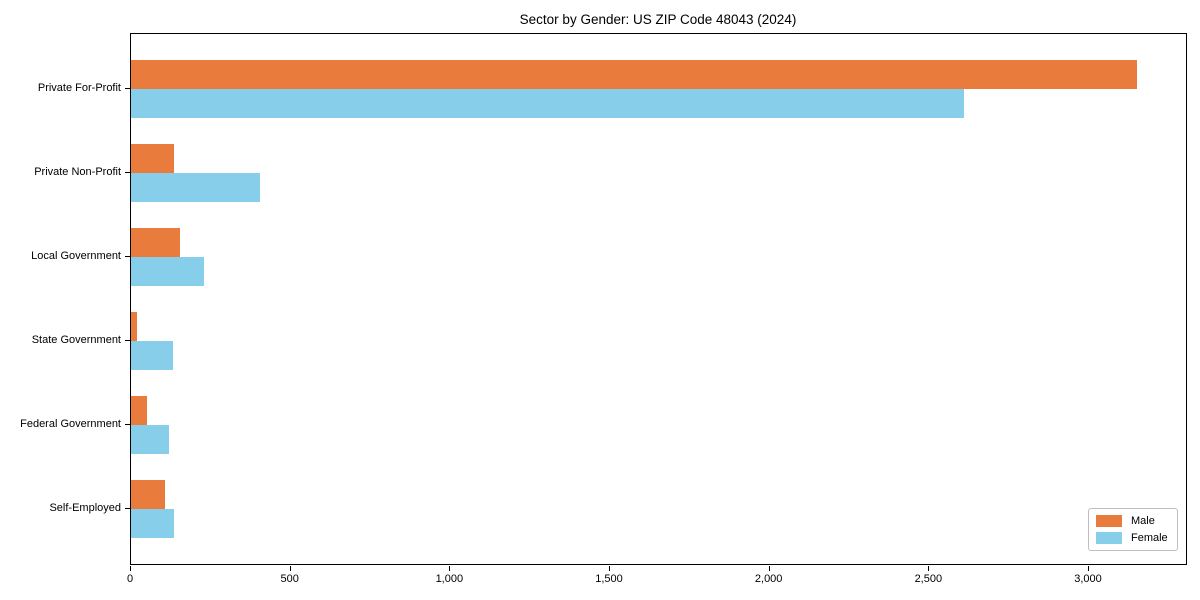 The image size is (1200, 600). I want to click on bar-male-federal-government, so click(139, 410).